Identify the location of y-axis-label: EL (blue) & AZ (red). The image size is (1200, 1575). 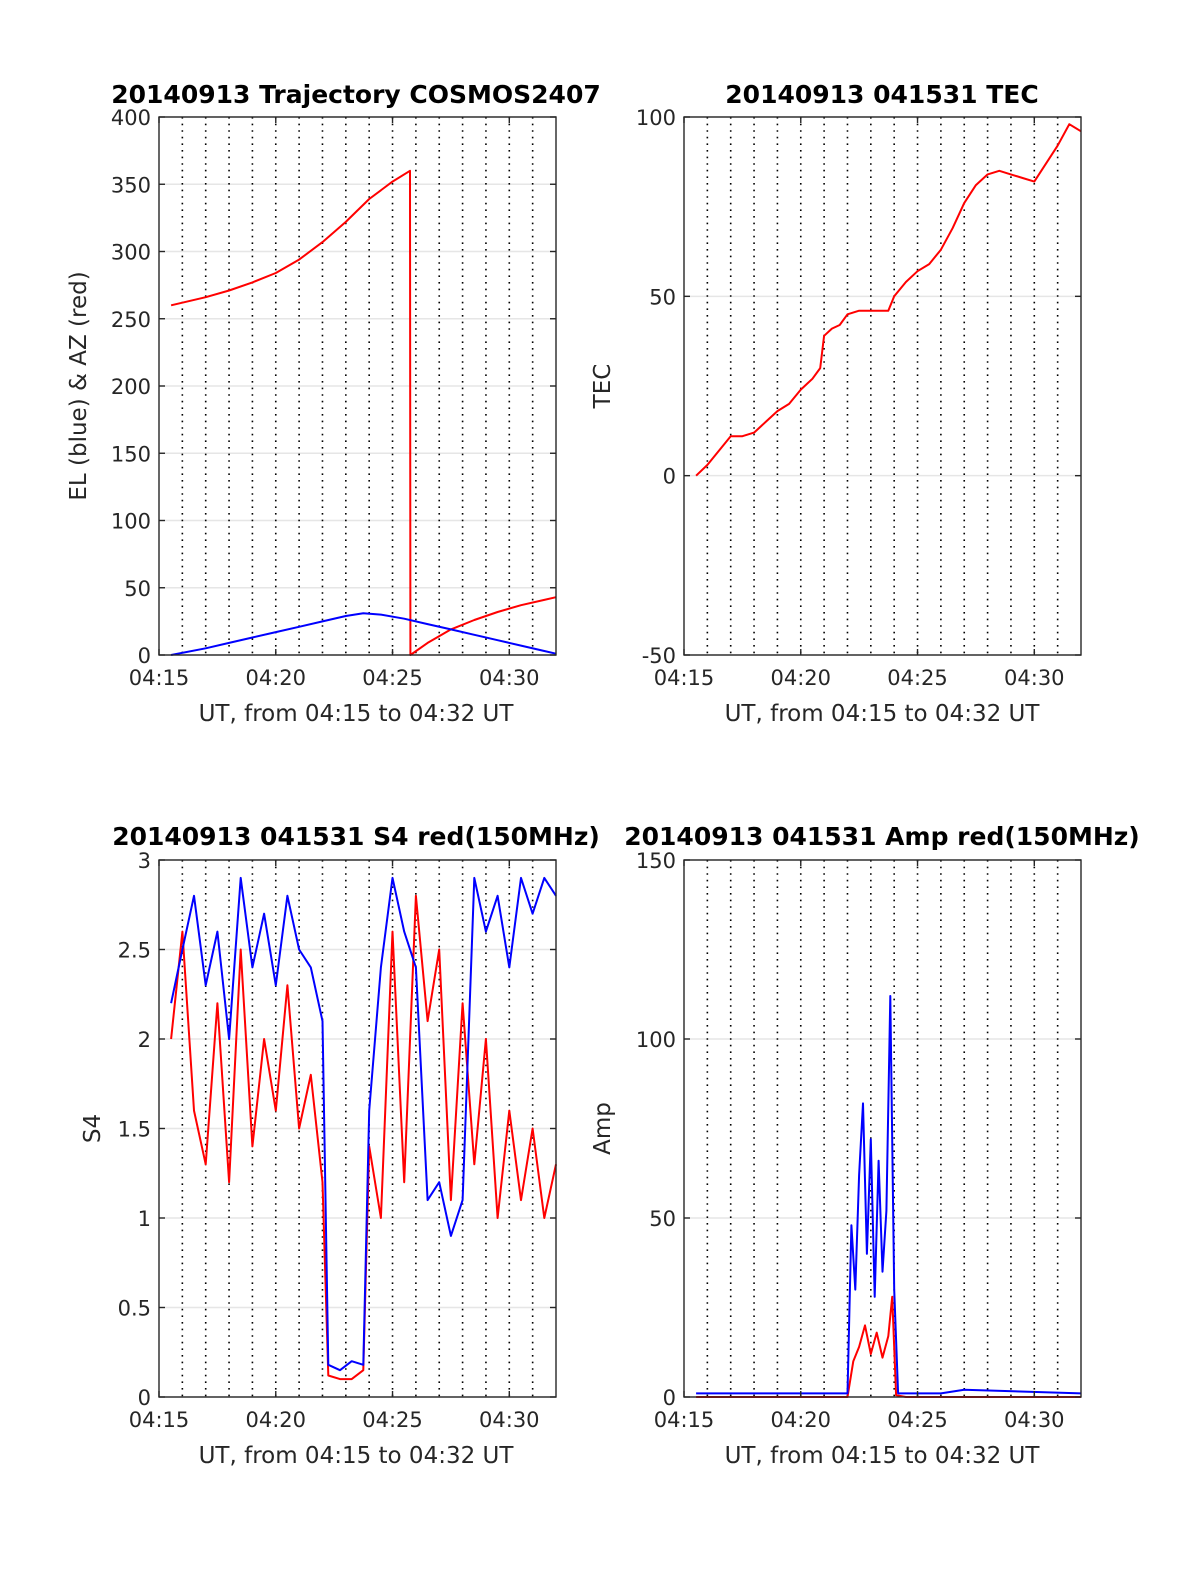
(79, 385).